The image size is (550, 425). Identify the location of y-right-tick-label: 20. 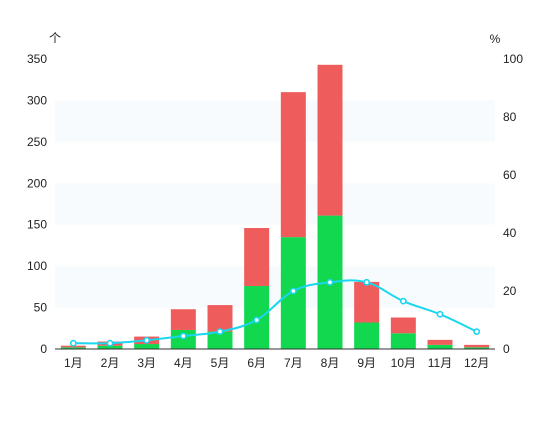
(510, 291).